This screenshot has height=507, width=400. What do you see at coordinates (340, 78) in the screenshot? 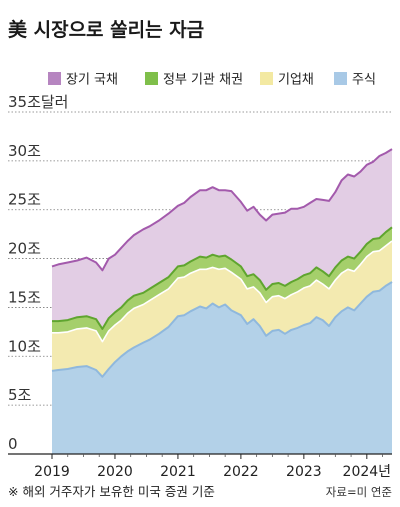
I see `legend-swatch-stocks` at bounding box center [340, 78].